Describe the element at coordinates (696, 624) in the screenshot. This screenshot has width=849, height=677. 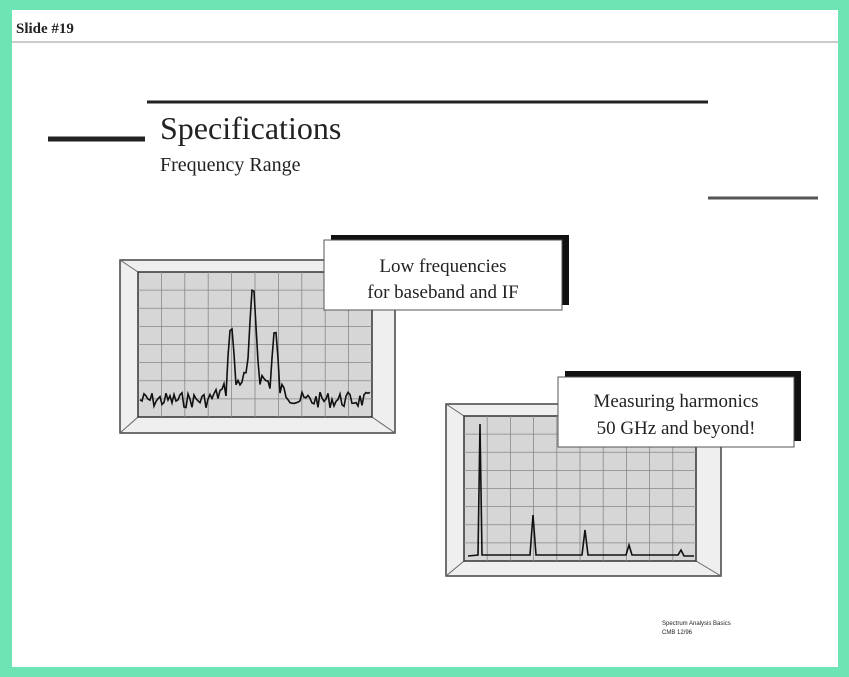
I see `footer-text: Spectrum Analysis Basics` at that location.